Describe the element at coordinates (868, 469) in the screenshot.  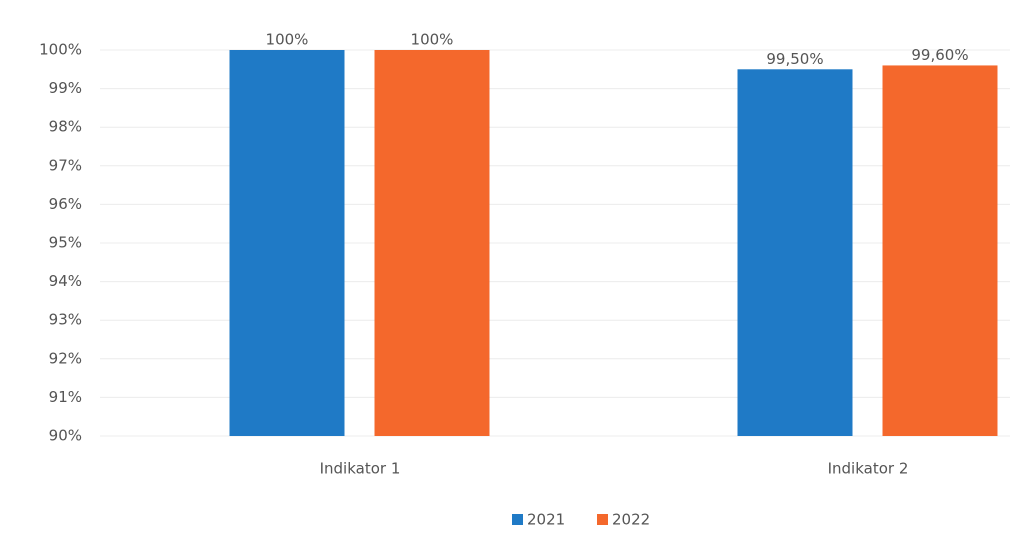
I see `x-tick-label: Indikator 2` at that location.